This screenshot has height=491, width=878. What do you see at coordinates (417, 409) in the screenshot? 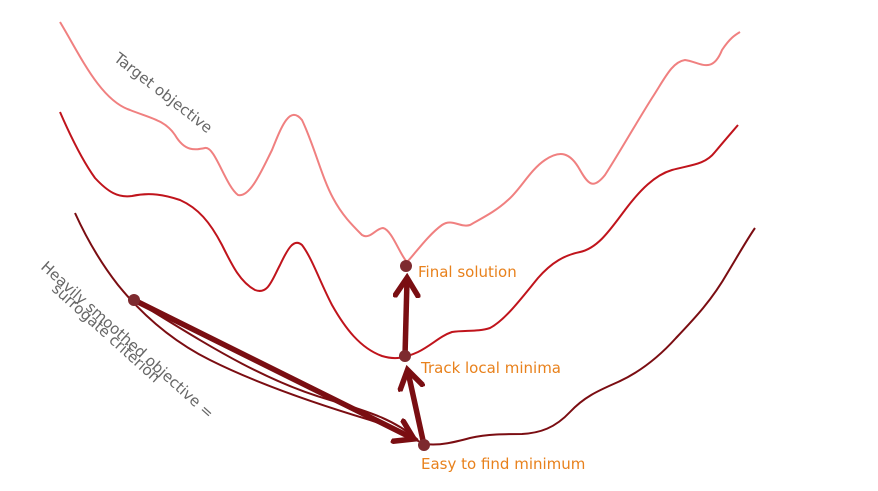
I see `first-track-arrow` at bounding box center [417, 409].